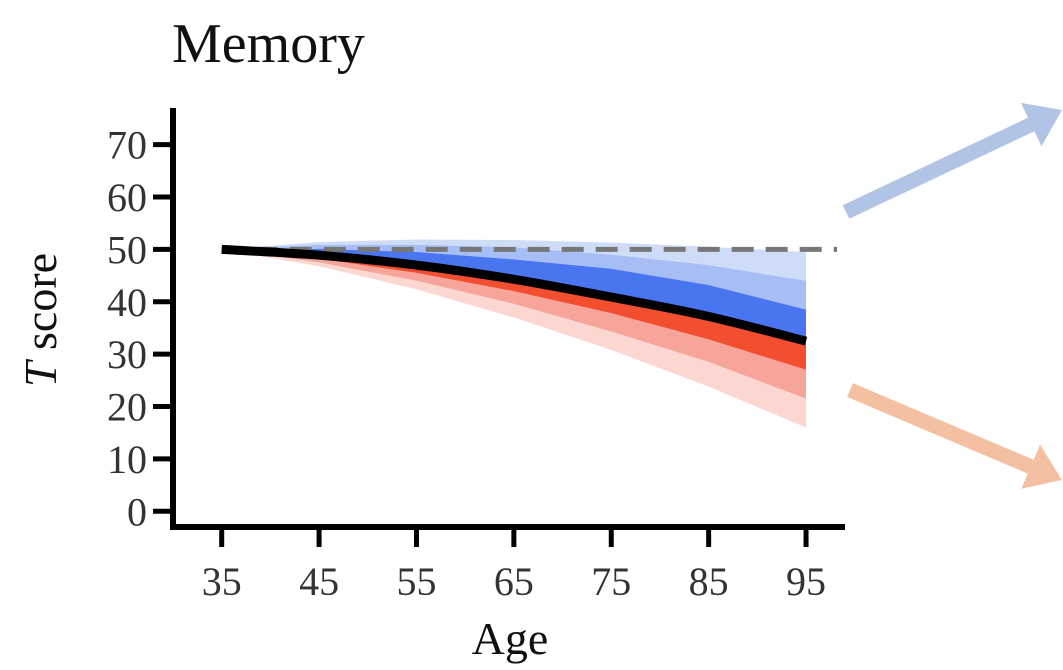 Image resolution: width=1063 pixels, height=670 pixels. What do you see at coordinates (1041, 124) in the screenshot?
I see `blue-arrow-head` at bounding box center [1041, 124].